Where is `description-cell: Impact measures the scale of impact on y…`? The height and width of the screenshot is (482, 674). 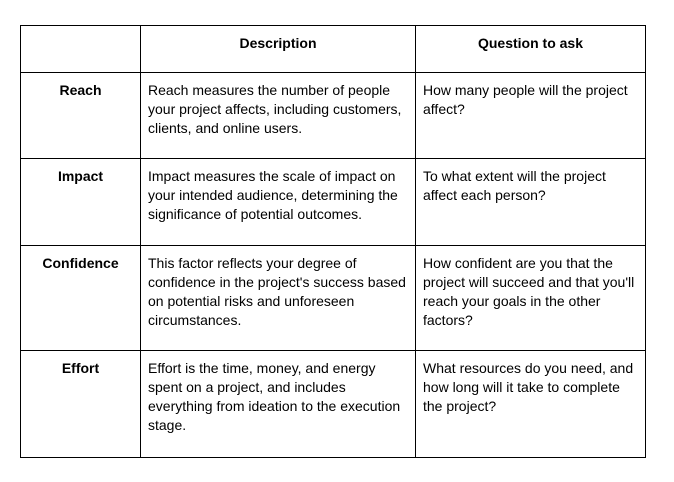 description-cell: Impact measures the scale of impact on y… is located at coordinates (278, 202).